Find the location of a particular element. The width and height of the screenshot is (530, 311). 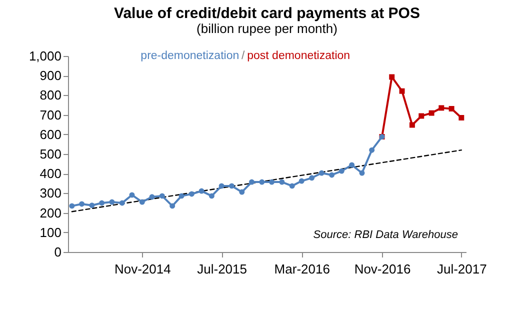

y-tick-label: 900 is located at coordinates (51, 76).